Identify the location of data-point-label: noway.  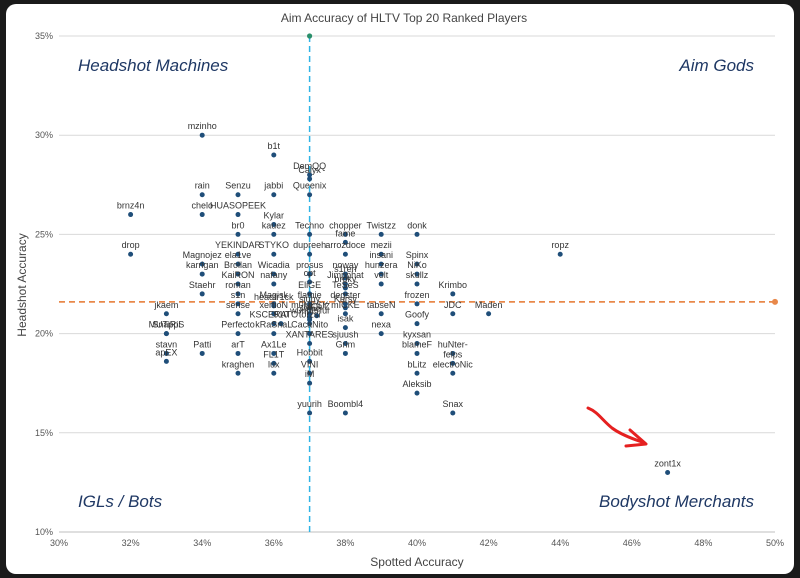
(345, 265).